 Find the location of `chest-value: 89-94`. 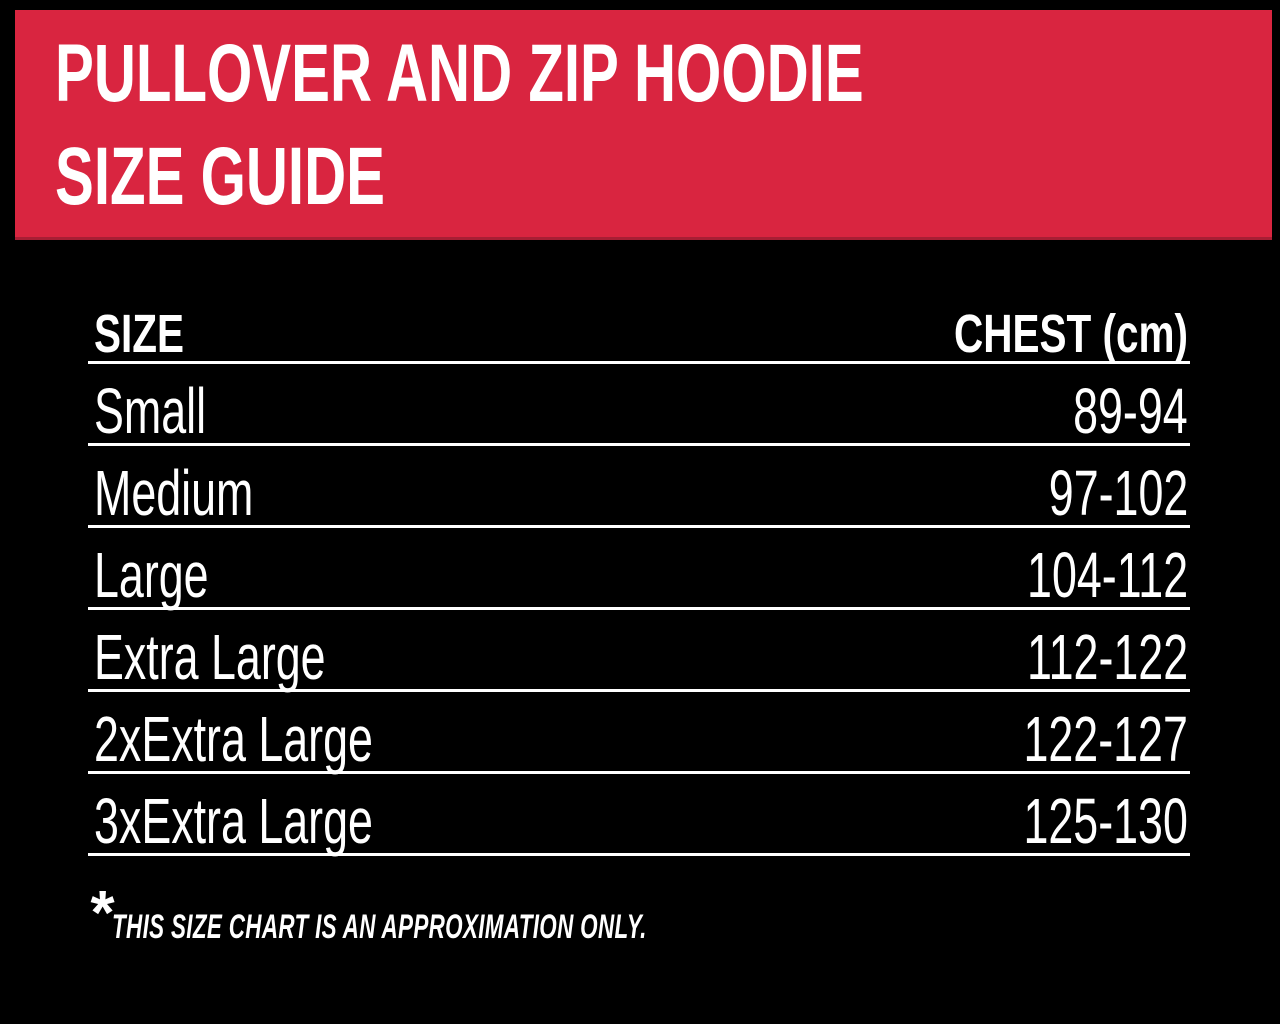

chest-value: 89-94 is located at coordinates (1130, 411).